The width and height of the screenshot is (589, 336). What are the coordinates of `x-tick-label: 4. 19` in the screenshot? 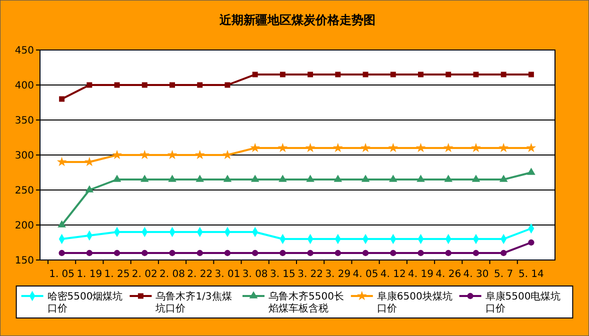 It's located at (421, 274).